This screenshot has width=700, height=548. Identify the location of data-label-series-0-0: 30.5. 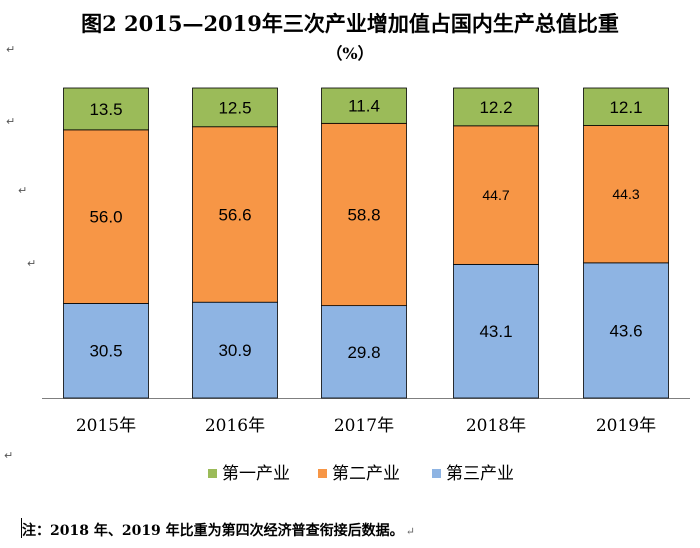
(105, 351).